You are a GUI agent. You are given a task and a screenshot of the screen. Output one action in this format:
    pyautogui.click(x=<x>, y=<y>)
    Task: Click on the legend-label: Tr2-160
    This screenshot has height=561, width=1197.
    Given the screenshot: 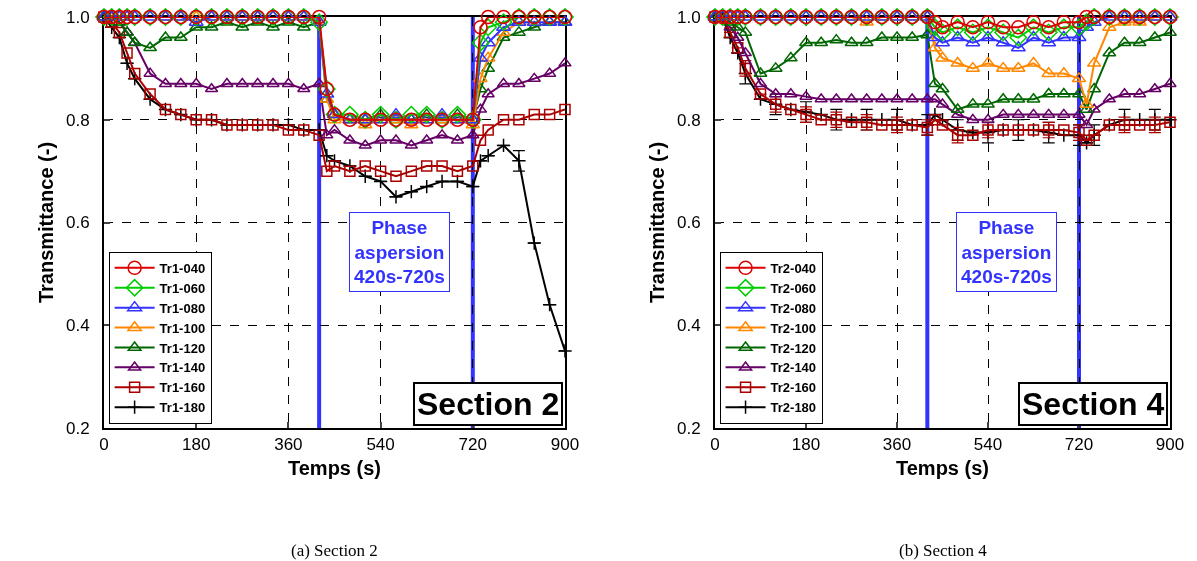 What is the action you would take?
    pyautogui.click(x=793, y=388)
    